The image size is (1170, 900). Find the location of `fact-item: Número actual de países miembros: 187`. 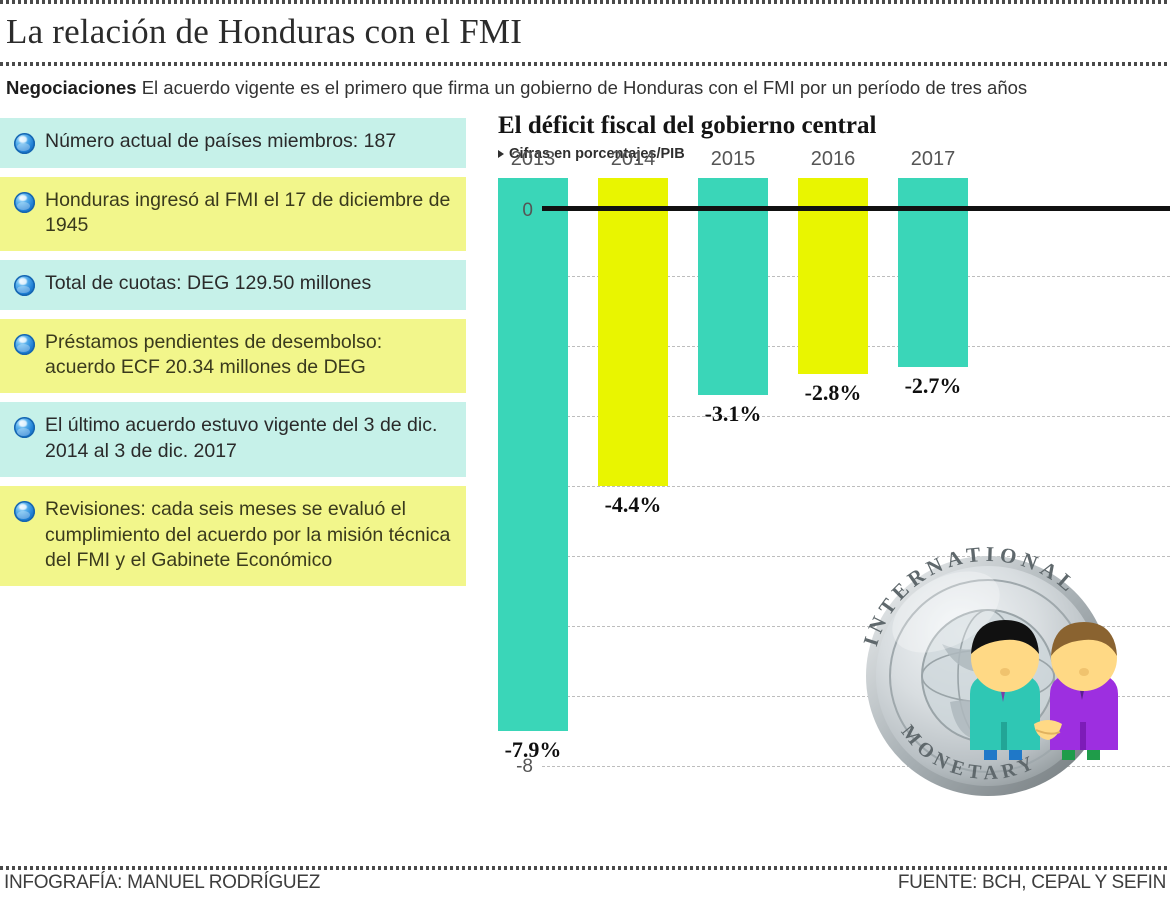

fact-item: Número actual de países miembros: 187 is located at coordinates (233, 143).